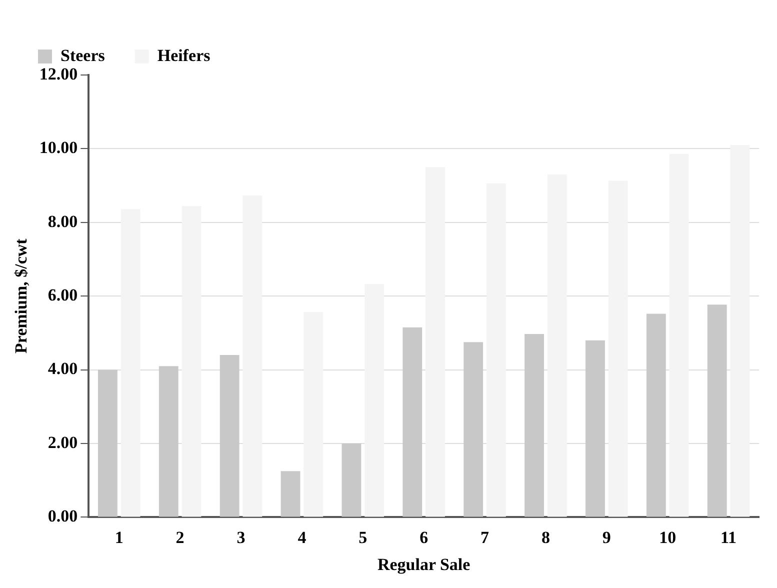 The height and width of the screenshot is (588, 777). I want to click on y-tick-label: 6.00, so click(63, 294).